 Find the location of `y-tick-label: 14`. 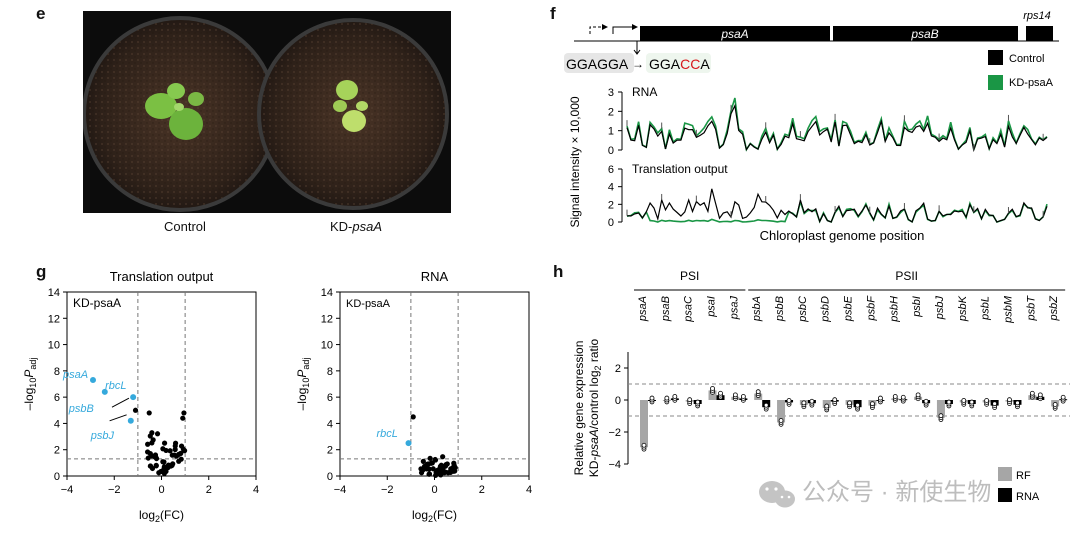

y-tick-label: 14 is located at coordinates (327, 293).